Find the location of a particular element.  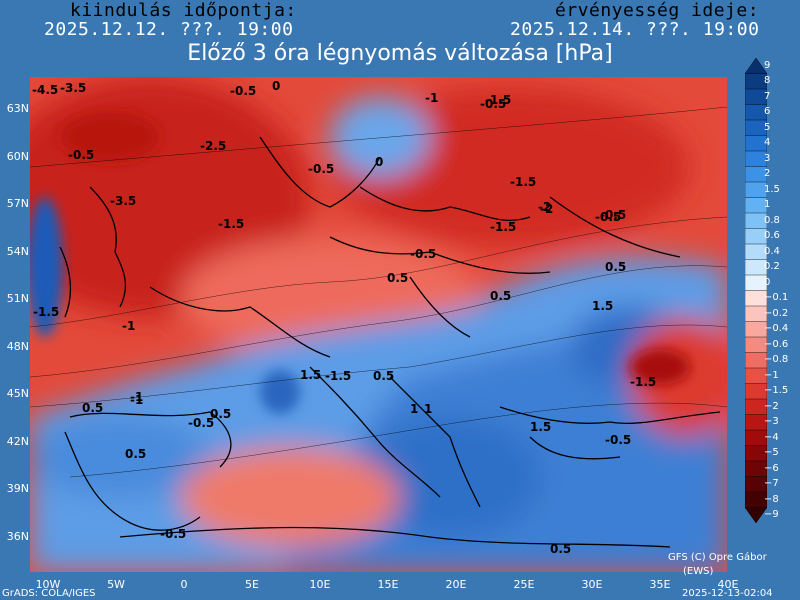

lat-label: 57N is located at coordinates (17, 203).